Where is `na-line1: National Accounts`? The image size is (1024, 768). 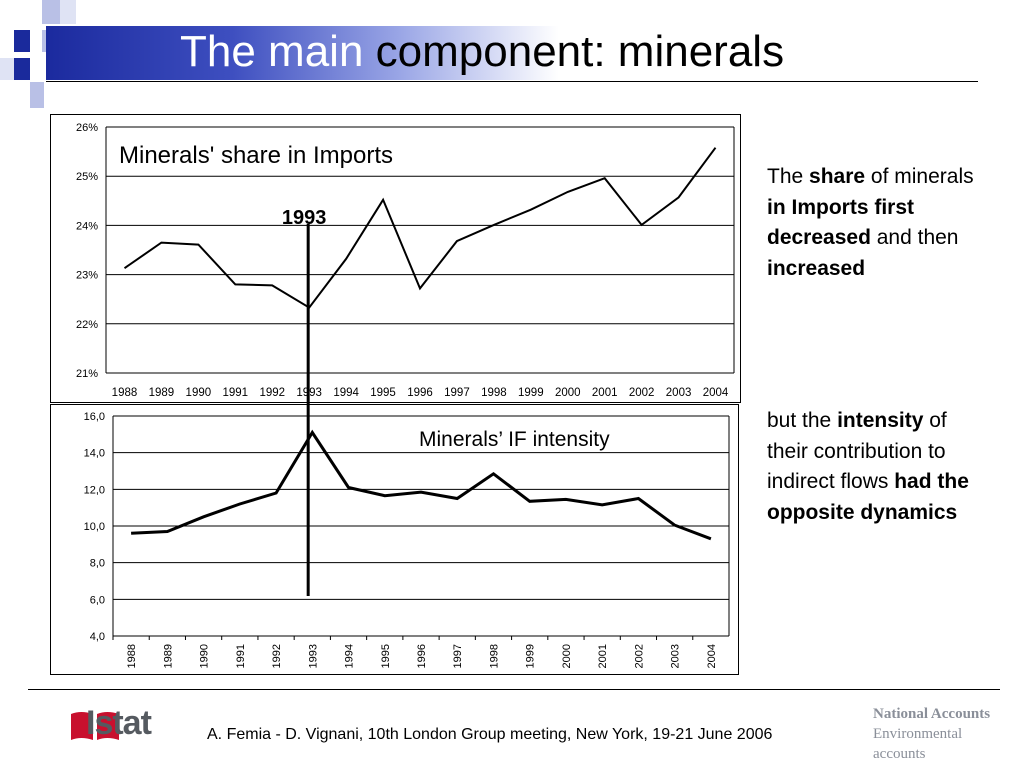 na-line1: National Accounts is located at coordinates (932, 714).